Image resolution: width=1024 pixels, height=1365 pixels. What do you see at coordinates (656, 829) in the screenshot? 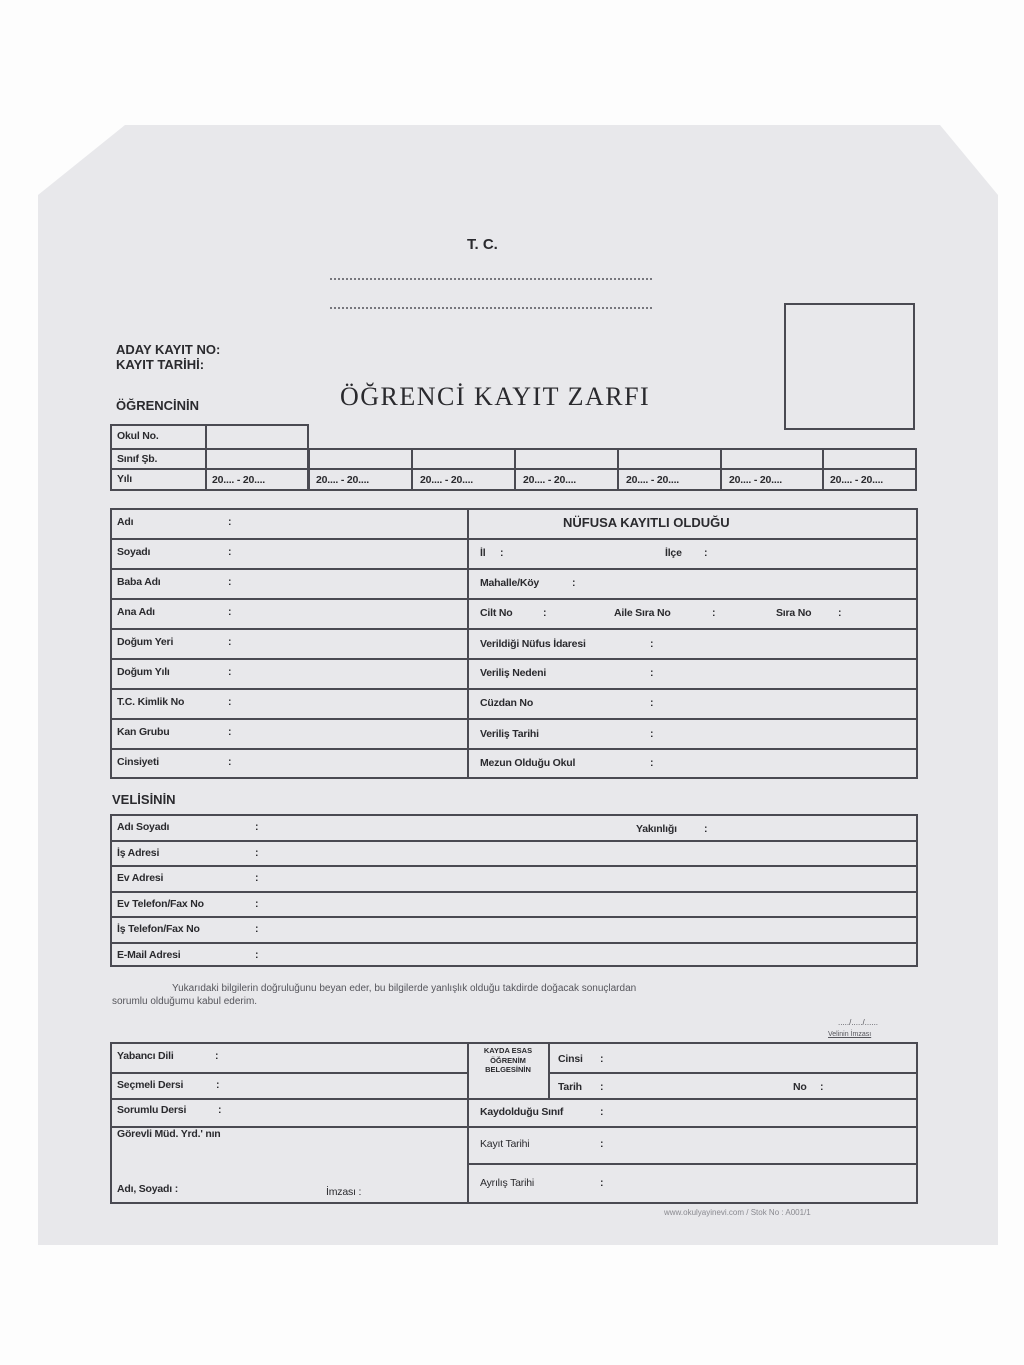
I see `yakinligi-field: Yakınlığı` at bounding box center [656, 829].